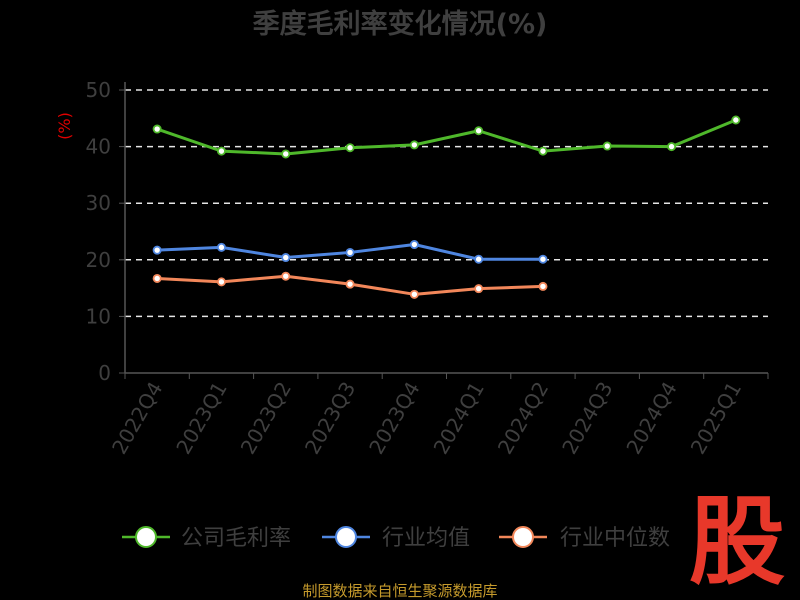 This screenshot has width=800, height=600. I want to click on legend: 公司毛利率 行业均值 行业中位数, so click(396, 538).